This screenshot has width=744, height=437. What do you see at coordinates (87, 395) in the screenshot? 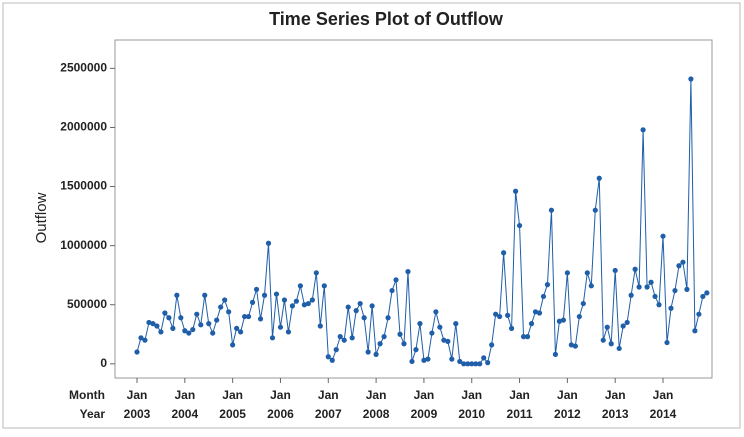
I see `x-row-label: Month` at bounding box center [87, 395].